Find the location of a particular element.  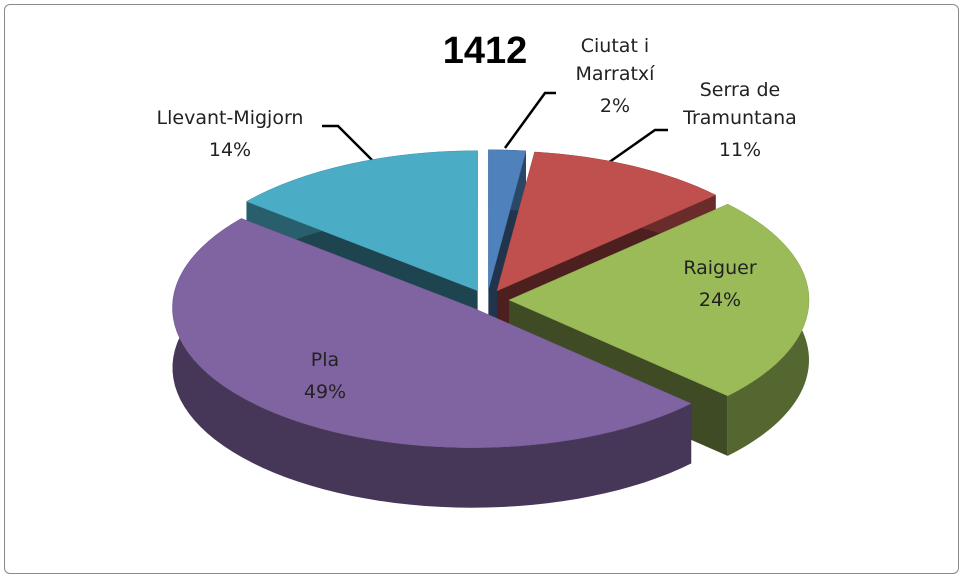

data-label-name: Serra de Tramuntana is located at coordinates (740, 104).